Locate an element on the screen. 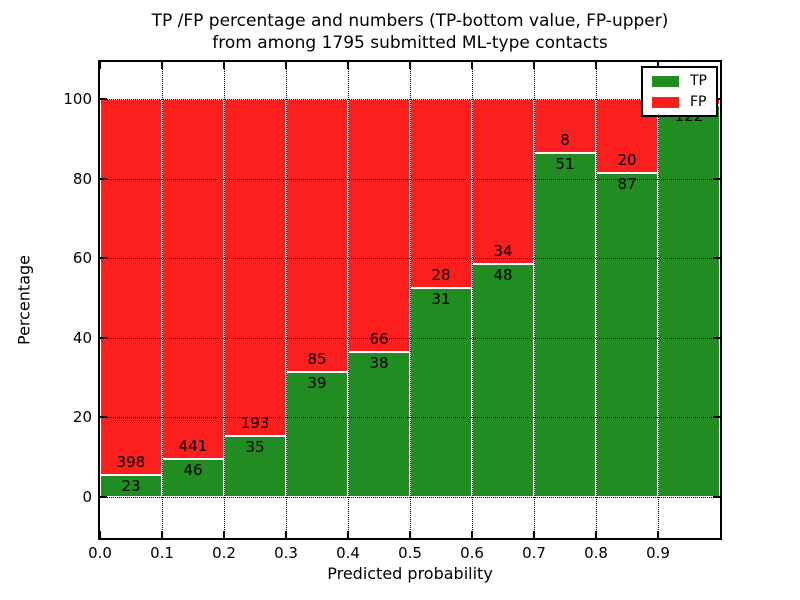 The height and width of the screenshot is (600, 800). x-tick-label: 0.8 is located at coordinates (596, 553).